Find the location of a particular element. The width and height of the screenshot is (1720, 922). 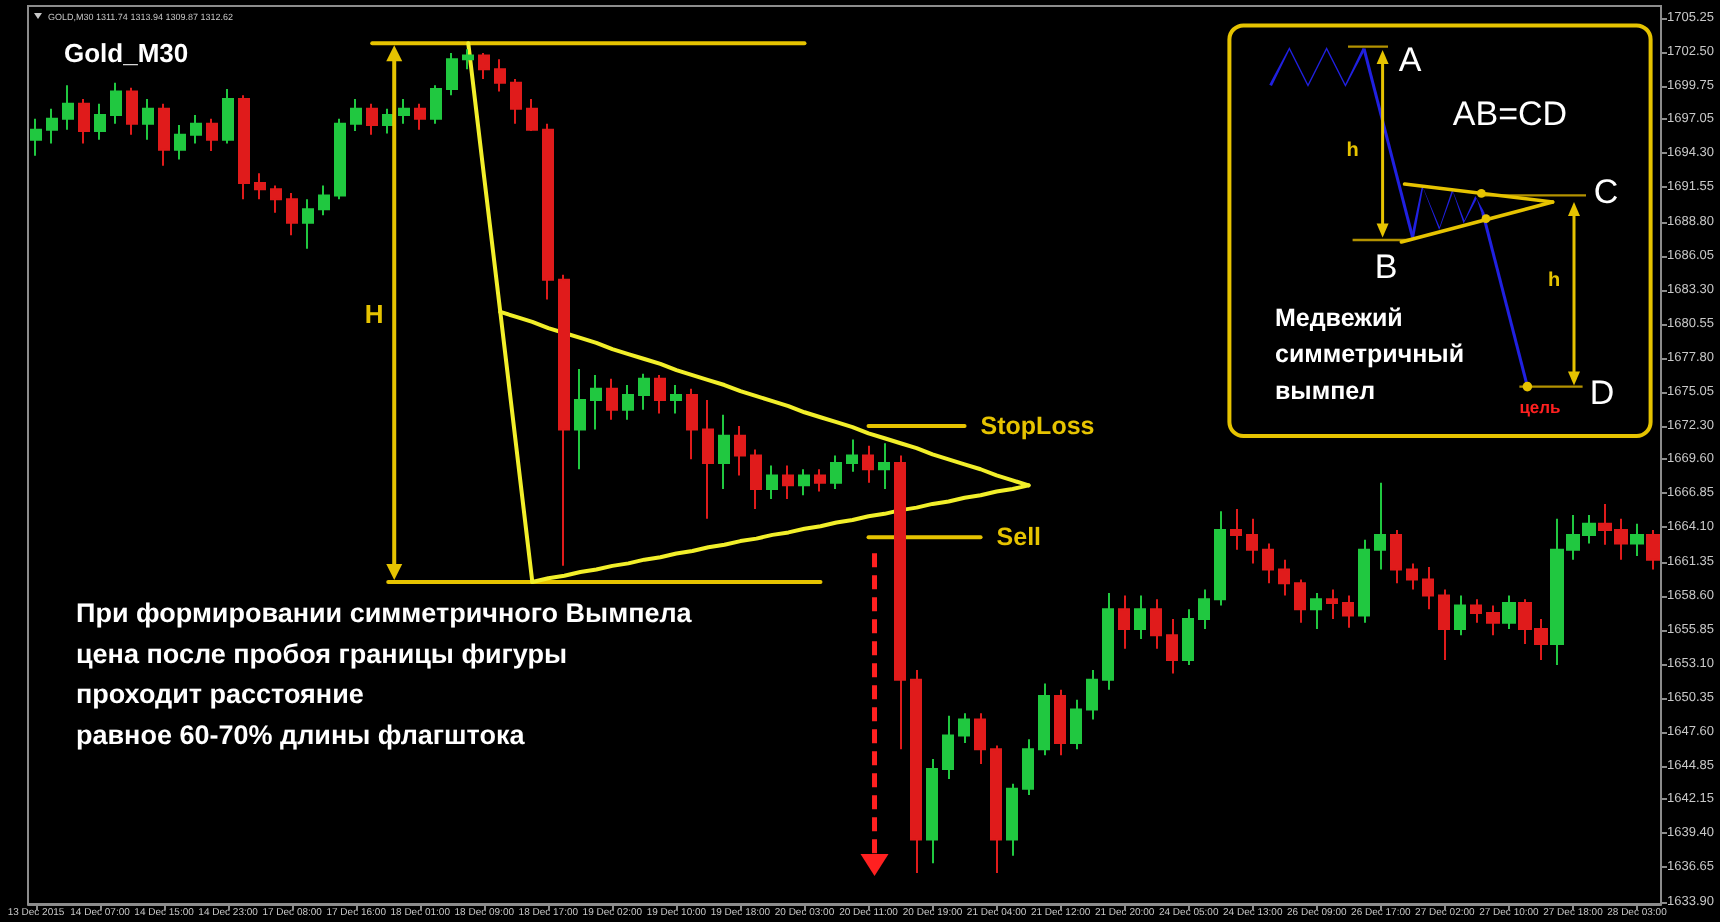

series-label: Sell is located at coordinates (1019, 537).